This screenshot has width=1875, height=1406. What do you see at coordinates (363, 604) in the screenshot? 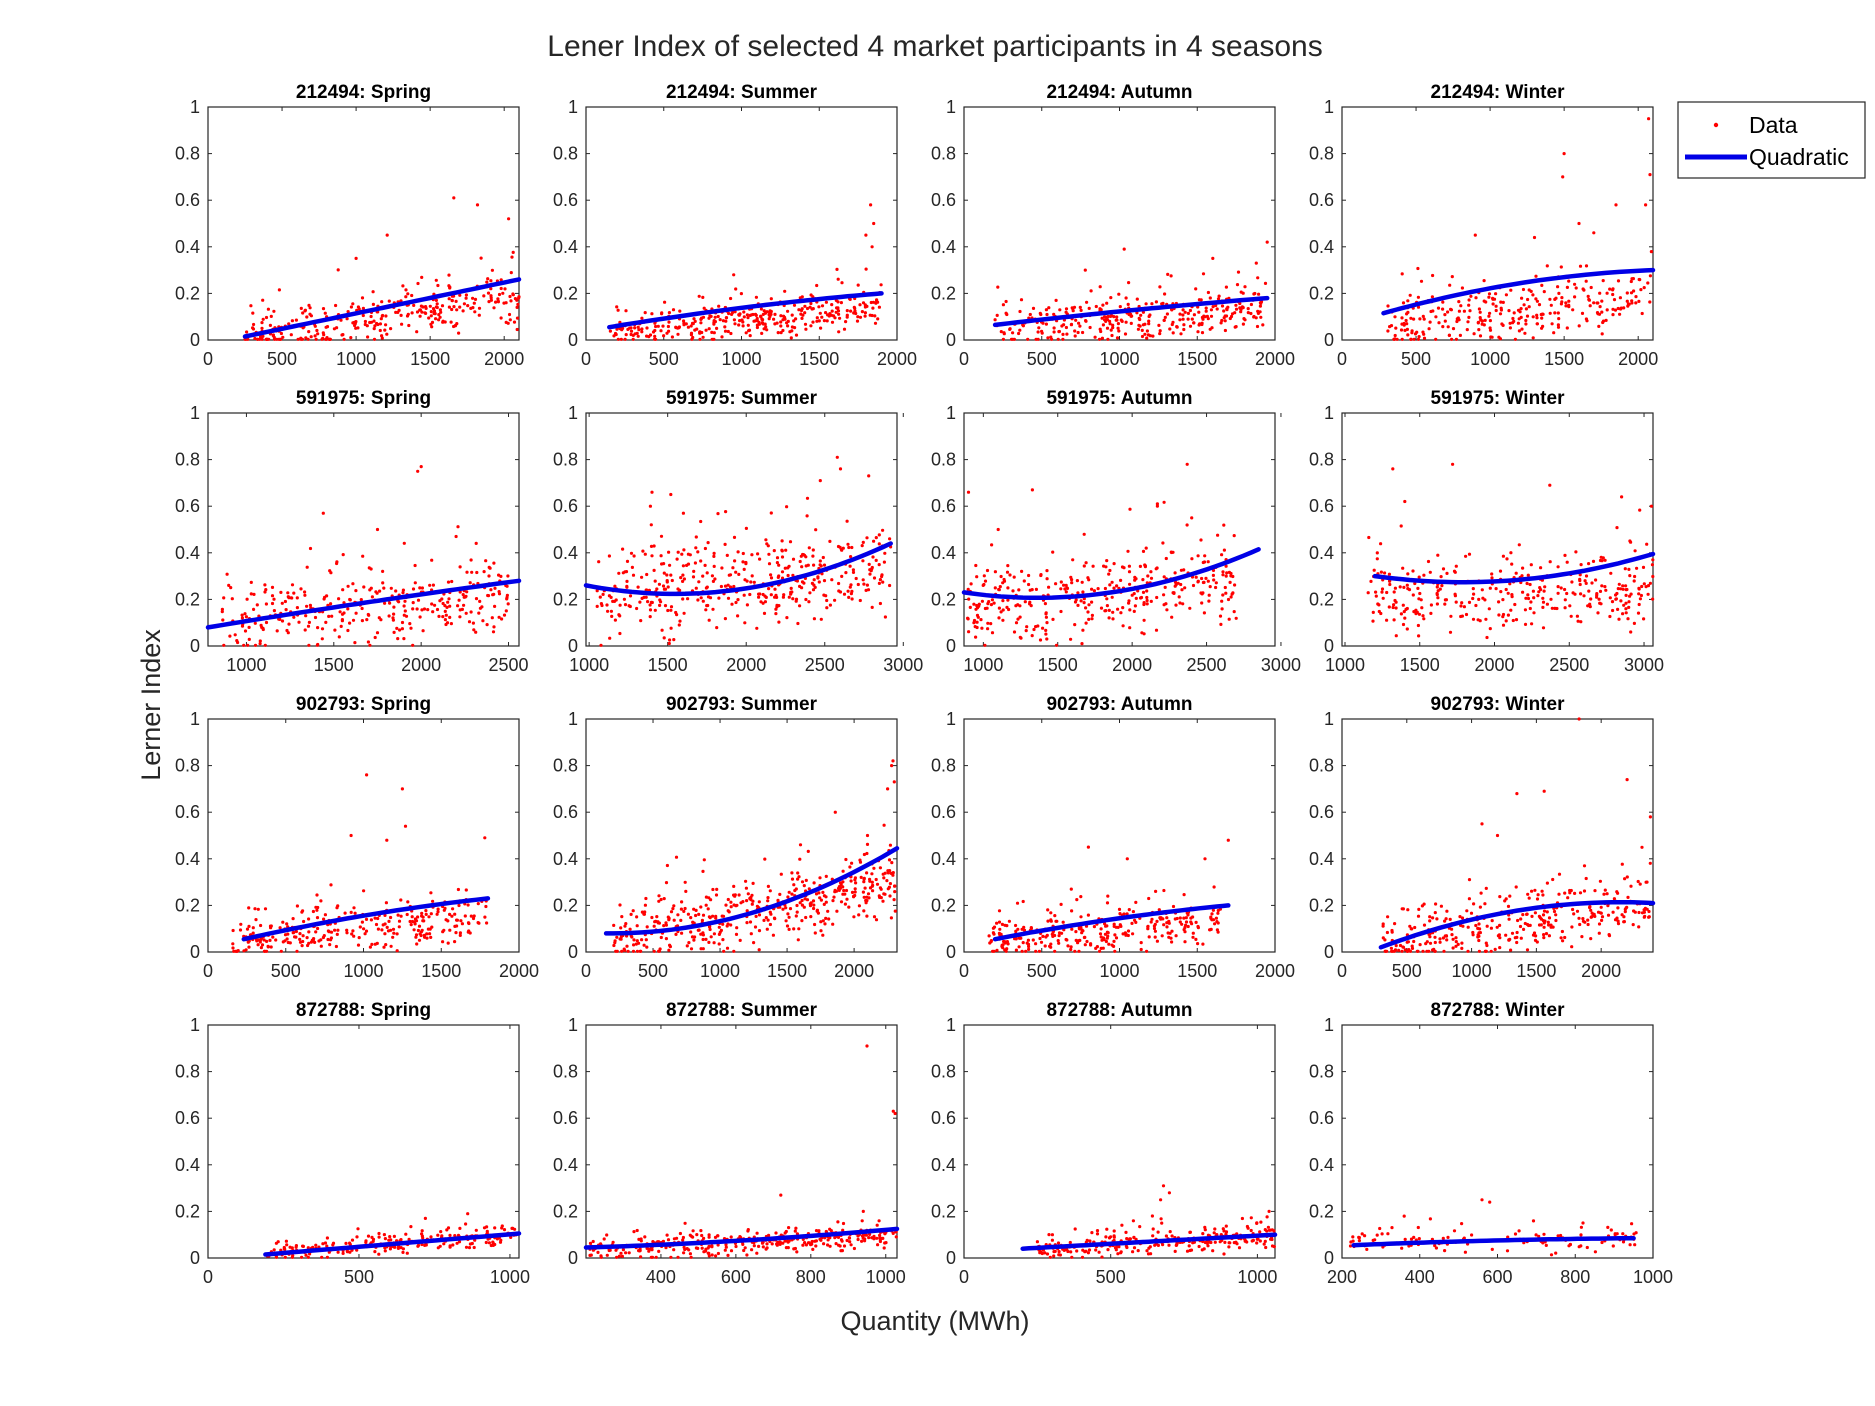
I see `quadratic-fit-line` at bounding box center [363, 604].